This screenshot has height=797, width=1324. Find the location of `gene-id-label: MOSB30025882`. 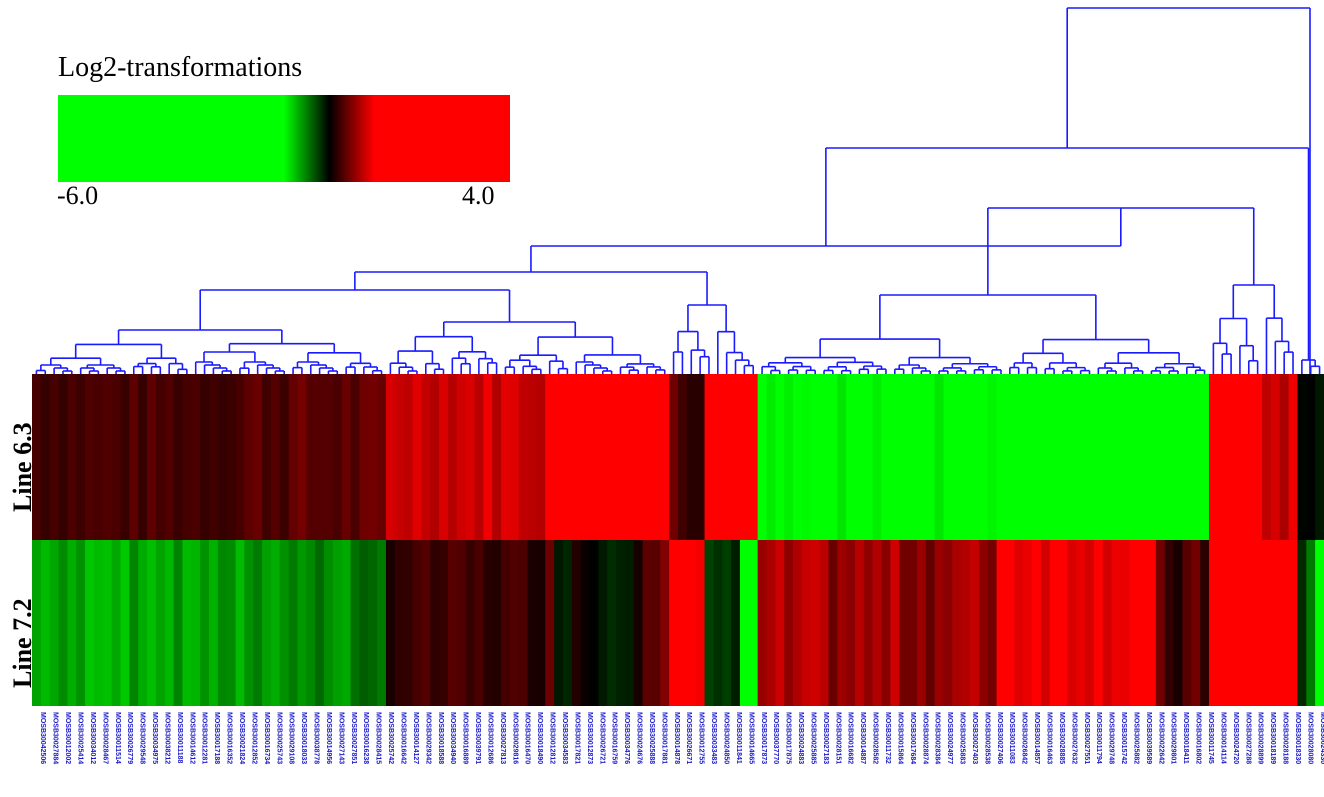

gene-id-label: MOSB30025882 is located at coordinates (1135, 738).